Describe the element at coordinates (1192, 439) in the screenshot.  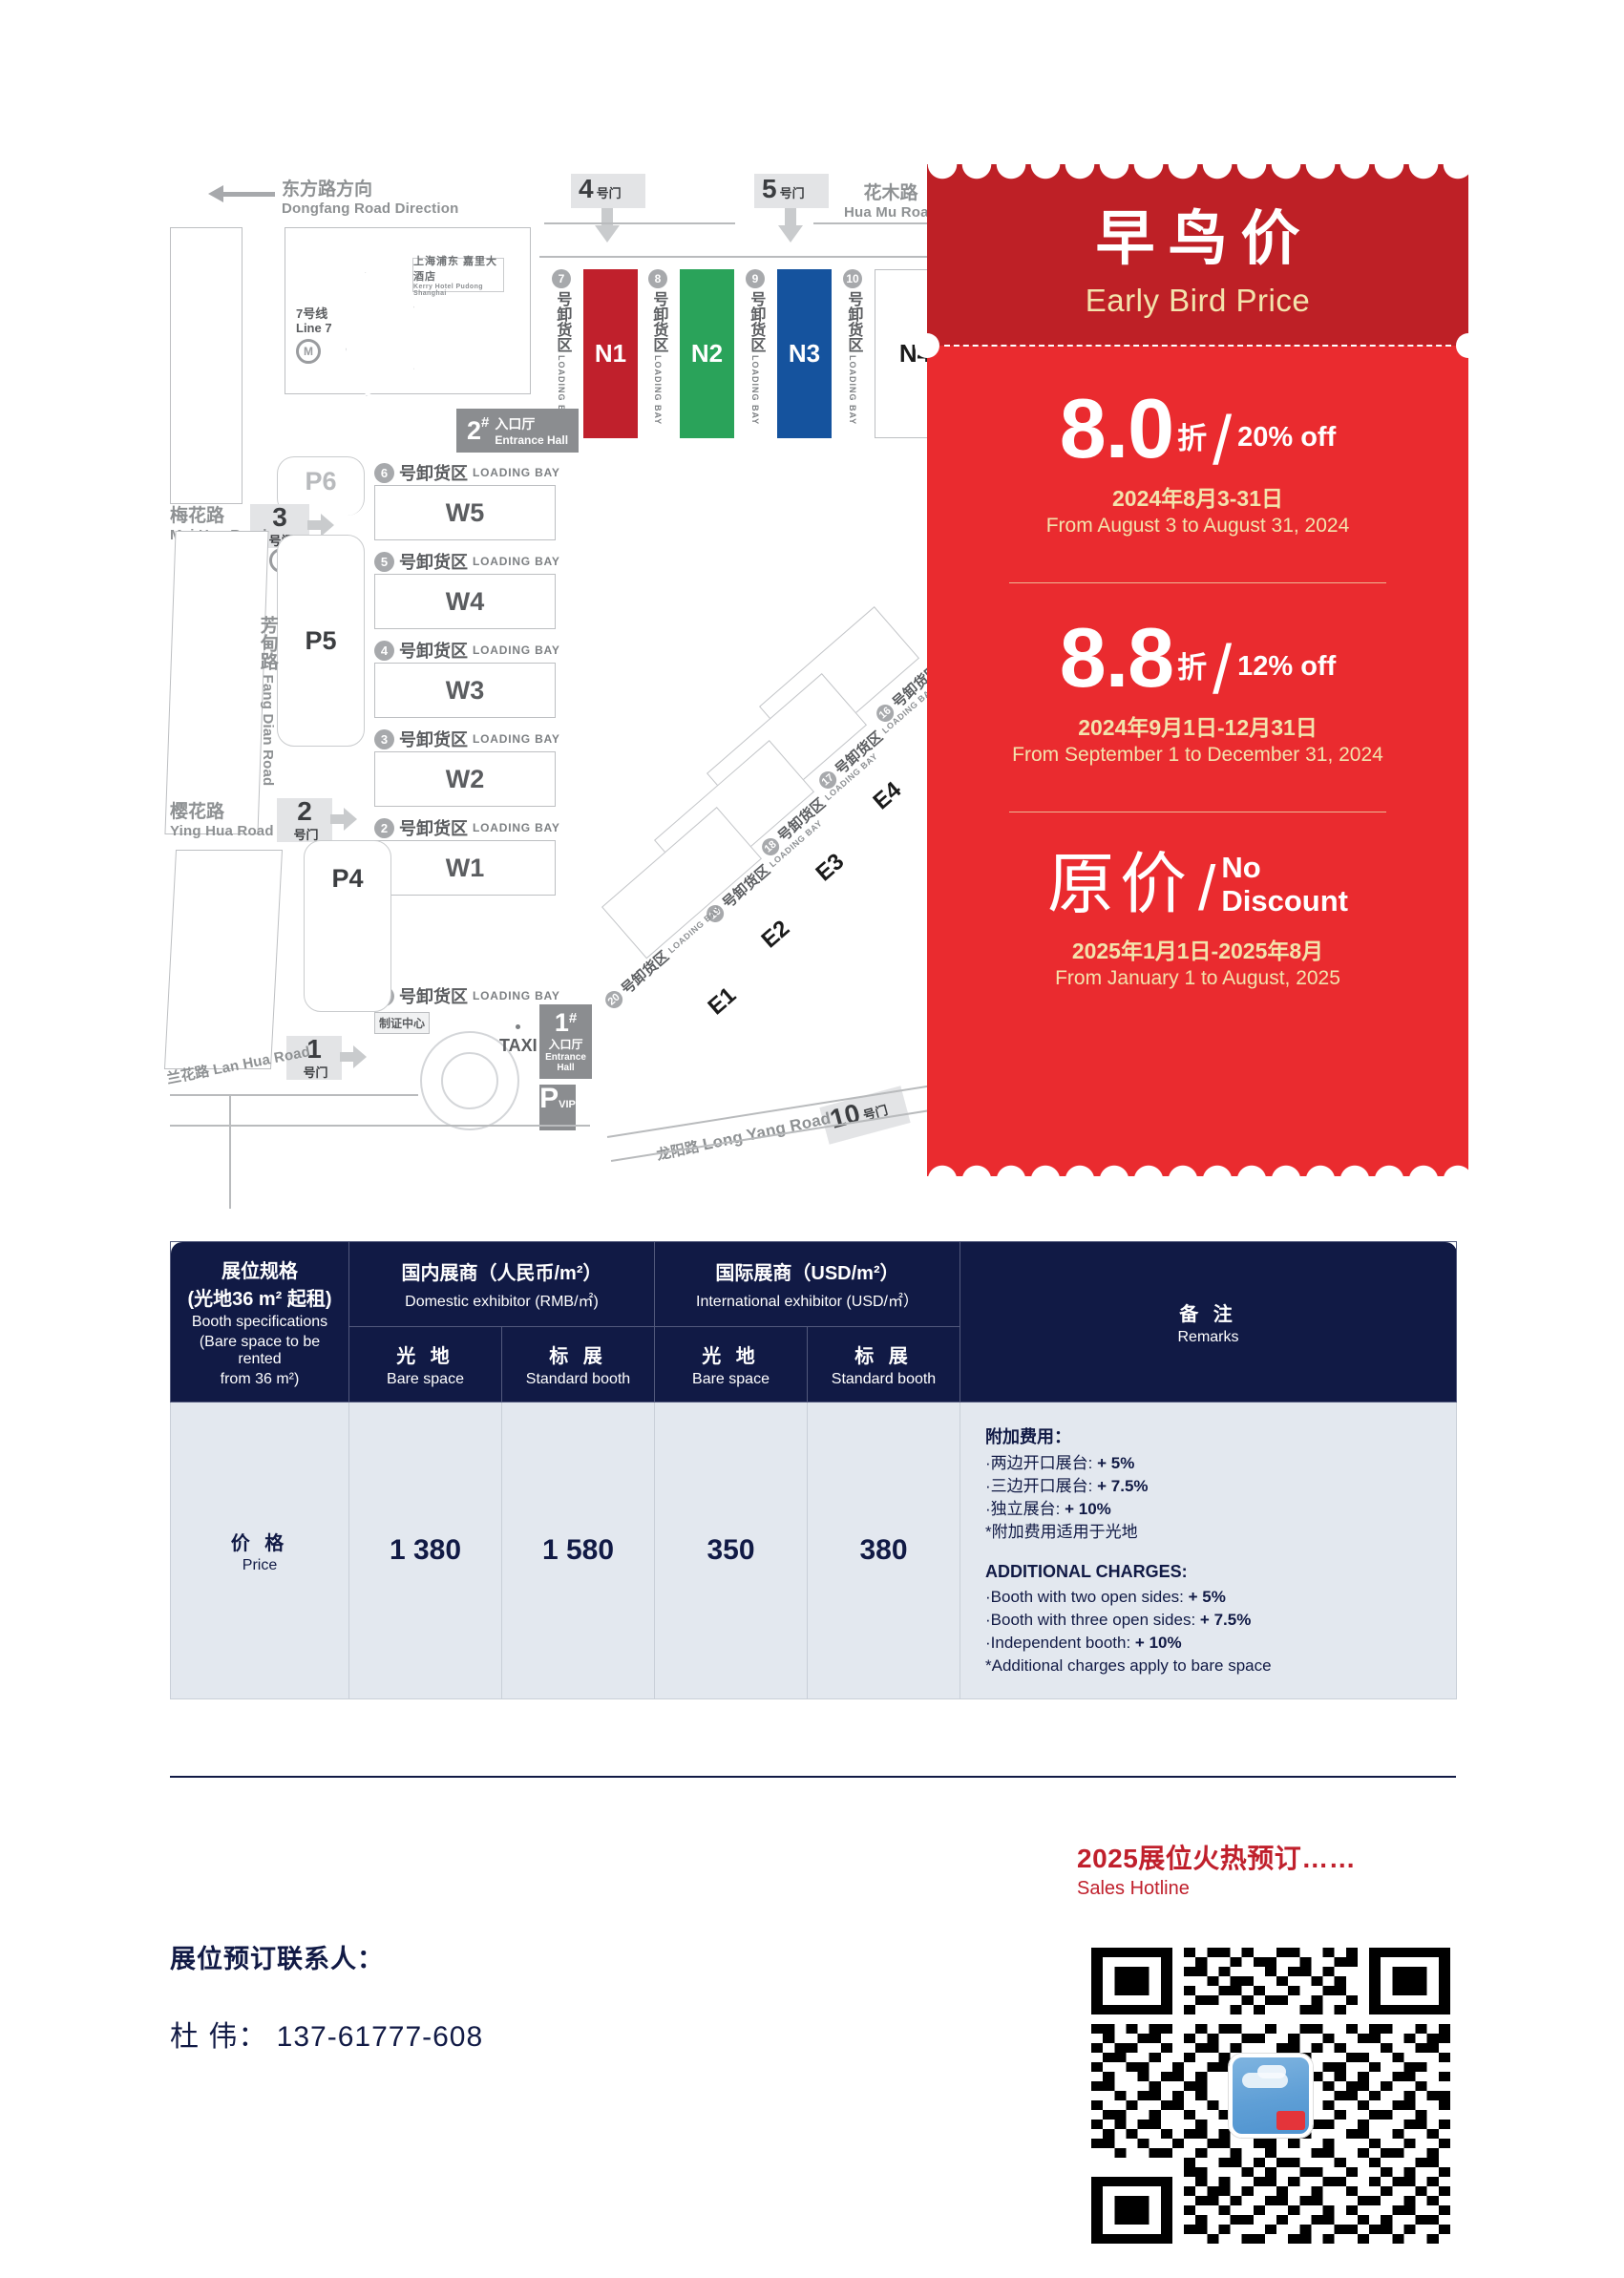
I see `deal-zhe-label: 折` at that location.